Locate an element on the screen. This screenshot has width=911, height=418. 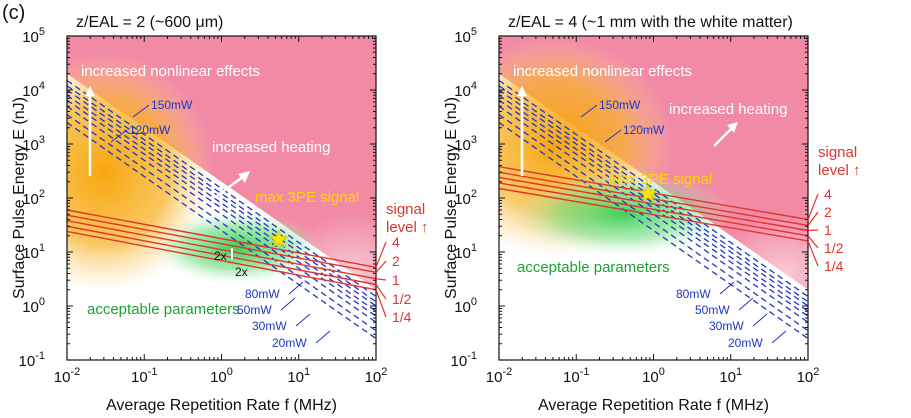
factor-label-b: 2x is located at coordinates (241, 272).